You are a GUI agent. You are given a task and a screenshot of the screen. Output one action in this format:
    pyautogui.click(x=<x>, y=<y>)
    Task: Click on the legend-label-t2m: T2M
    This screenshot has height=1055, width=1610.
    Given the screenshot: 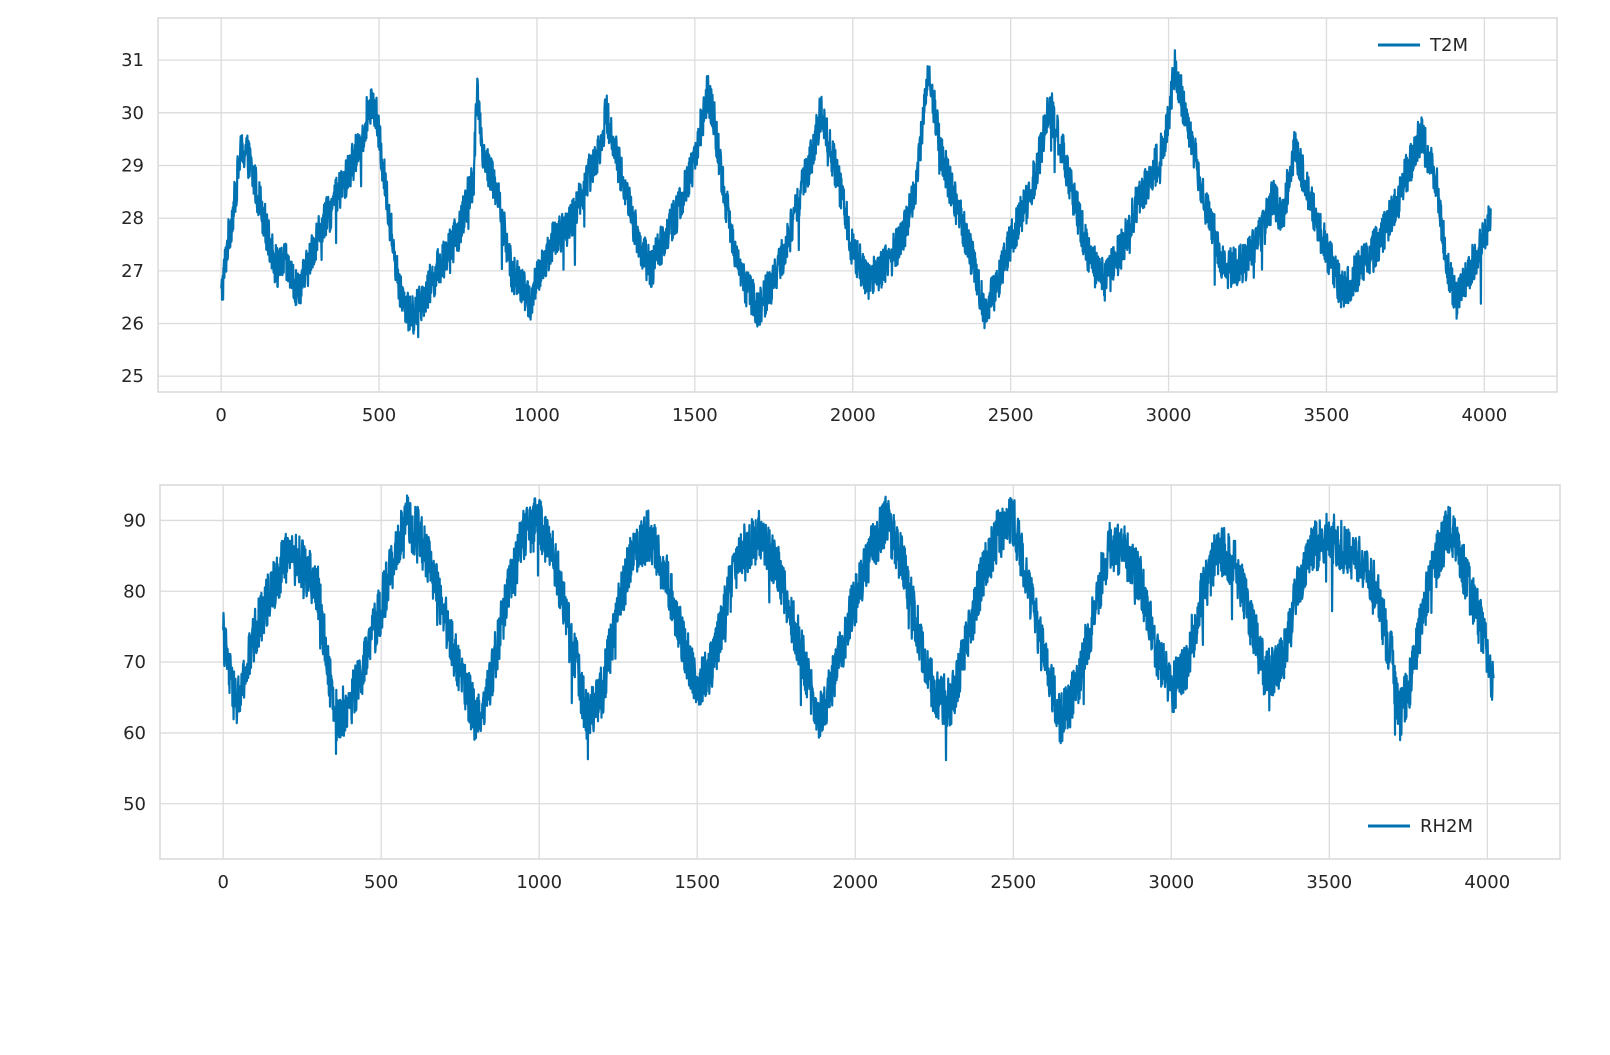 What is the action you would take?
    pyautogui.click(x=1448, y=45)
    